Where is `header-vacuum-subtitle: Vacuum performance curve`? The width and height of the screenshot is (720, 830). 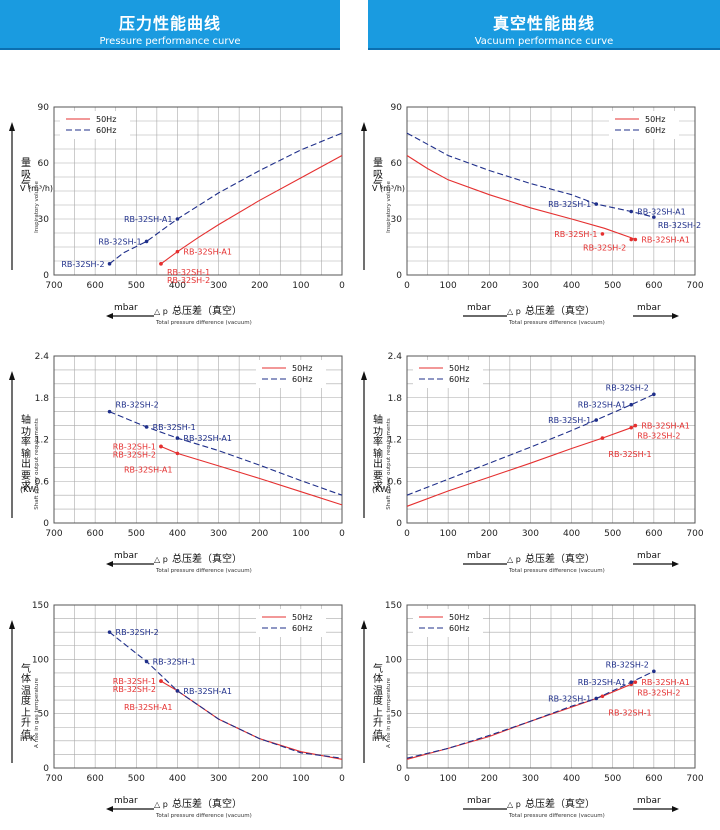
header-vacuum-subtitle: Vacuum performance curve is located at coordinates (544, 41).